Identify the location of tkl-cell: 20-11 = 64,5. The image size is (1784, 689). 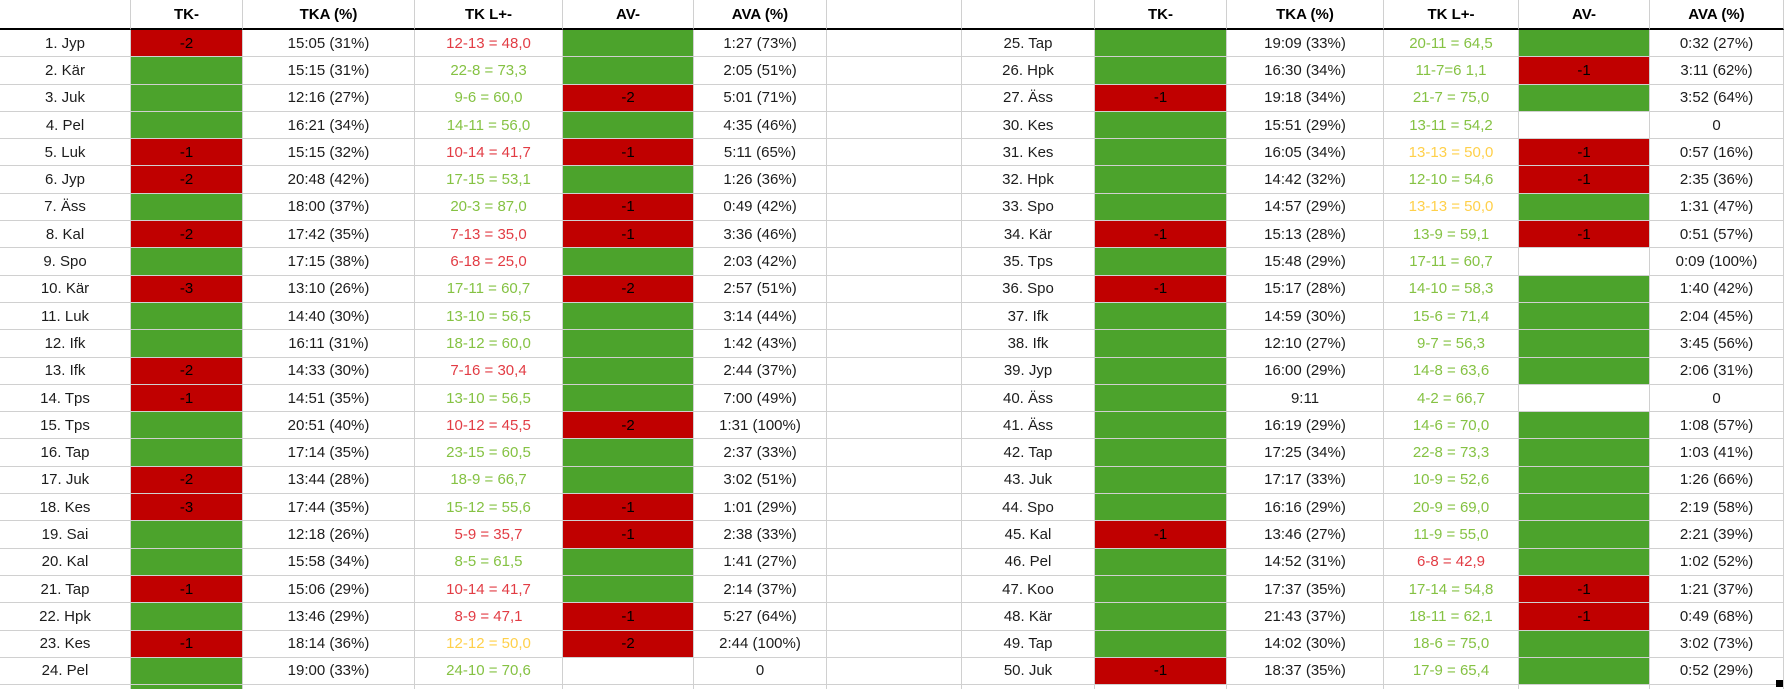
(1451, 44).